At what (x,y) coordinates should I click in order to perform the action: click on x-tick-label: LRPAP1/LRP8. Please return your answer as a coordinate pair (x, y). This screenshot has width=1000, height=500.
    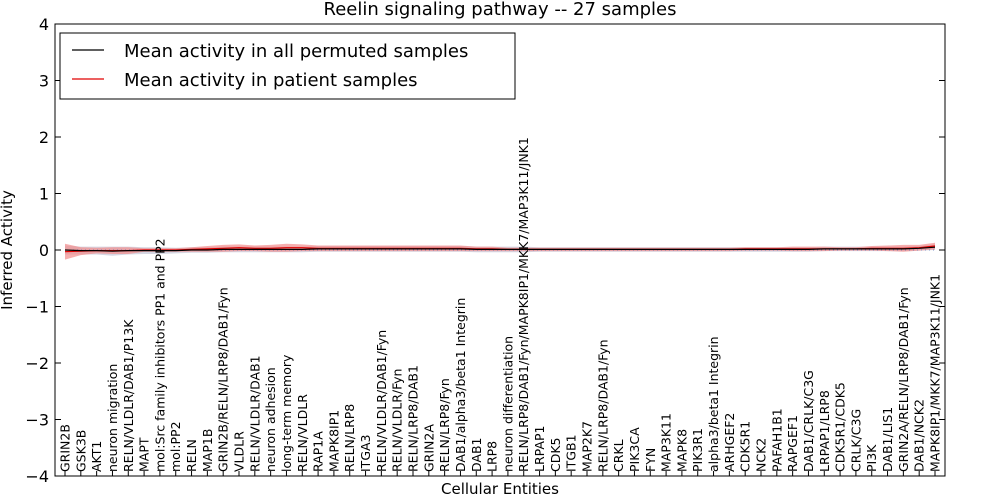
    Looking at the image, I should click on (824, 431).